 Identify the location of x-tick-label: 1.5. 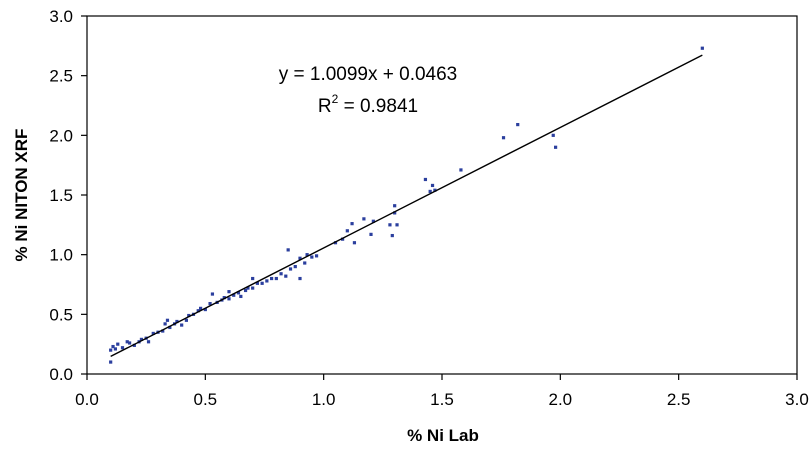
(442, 399).